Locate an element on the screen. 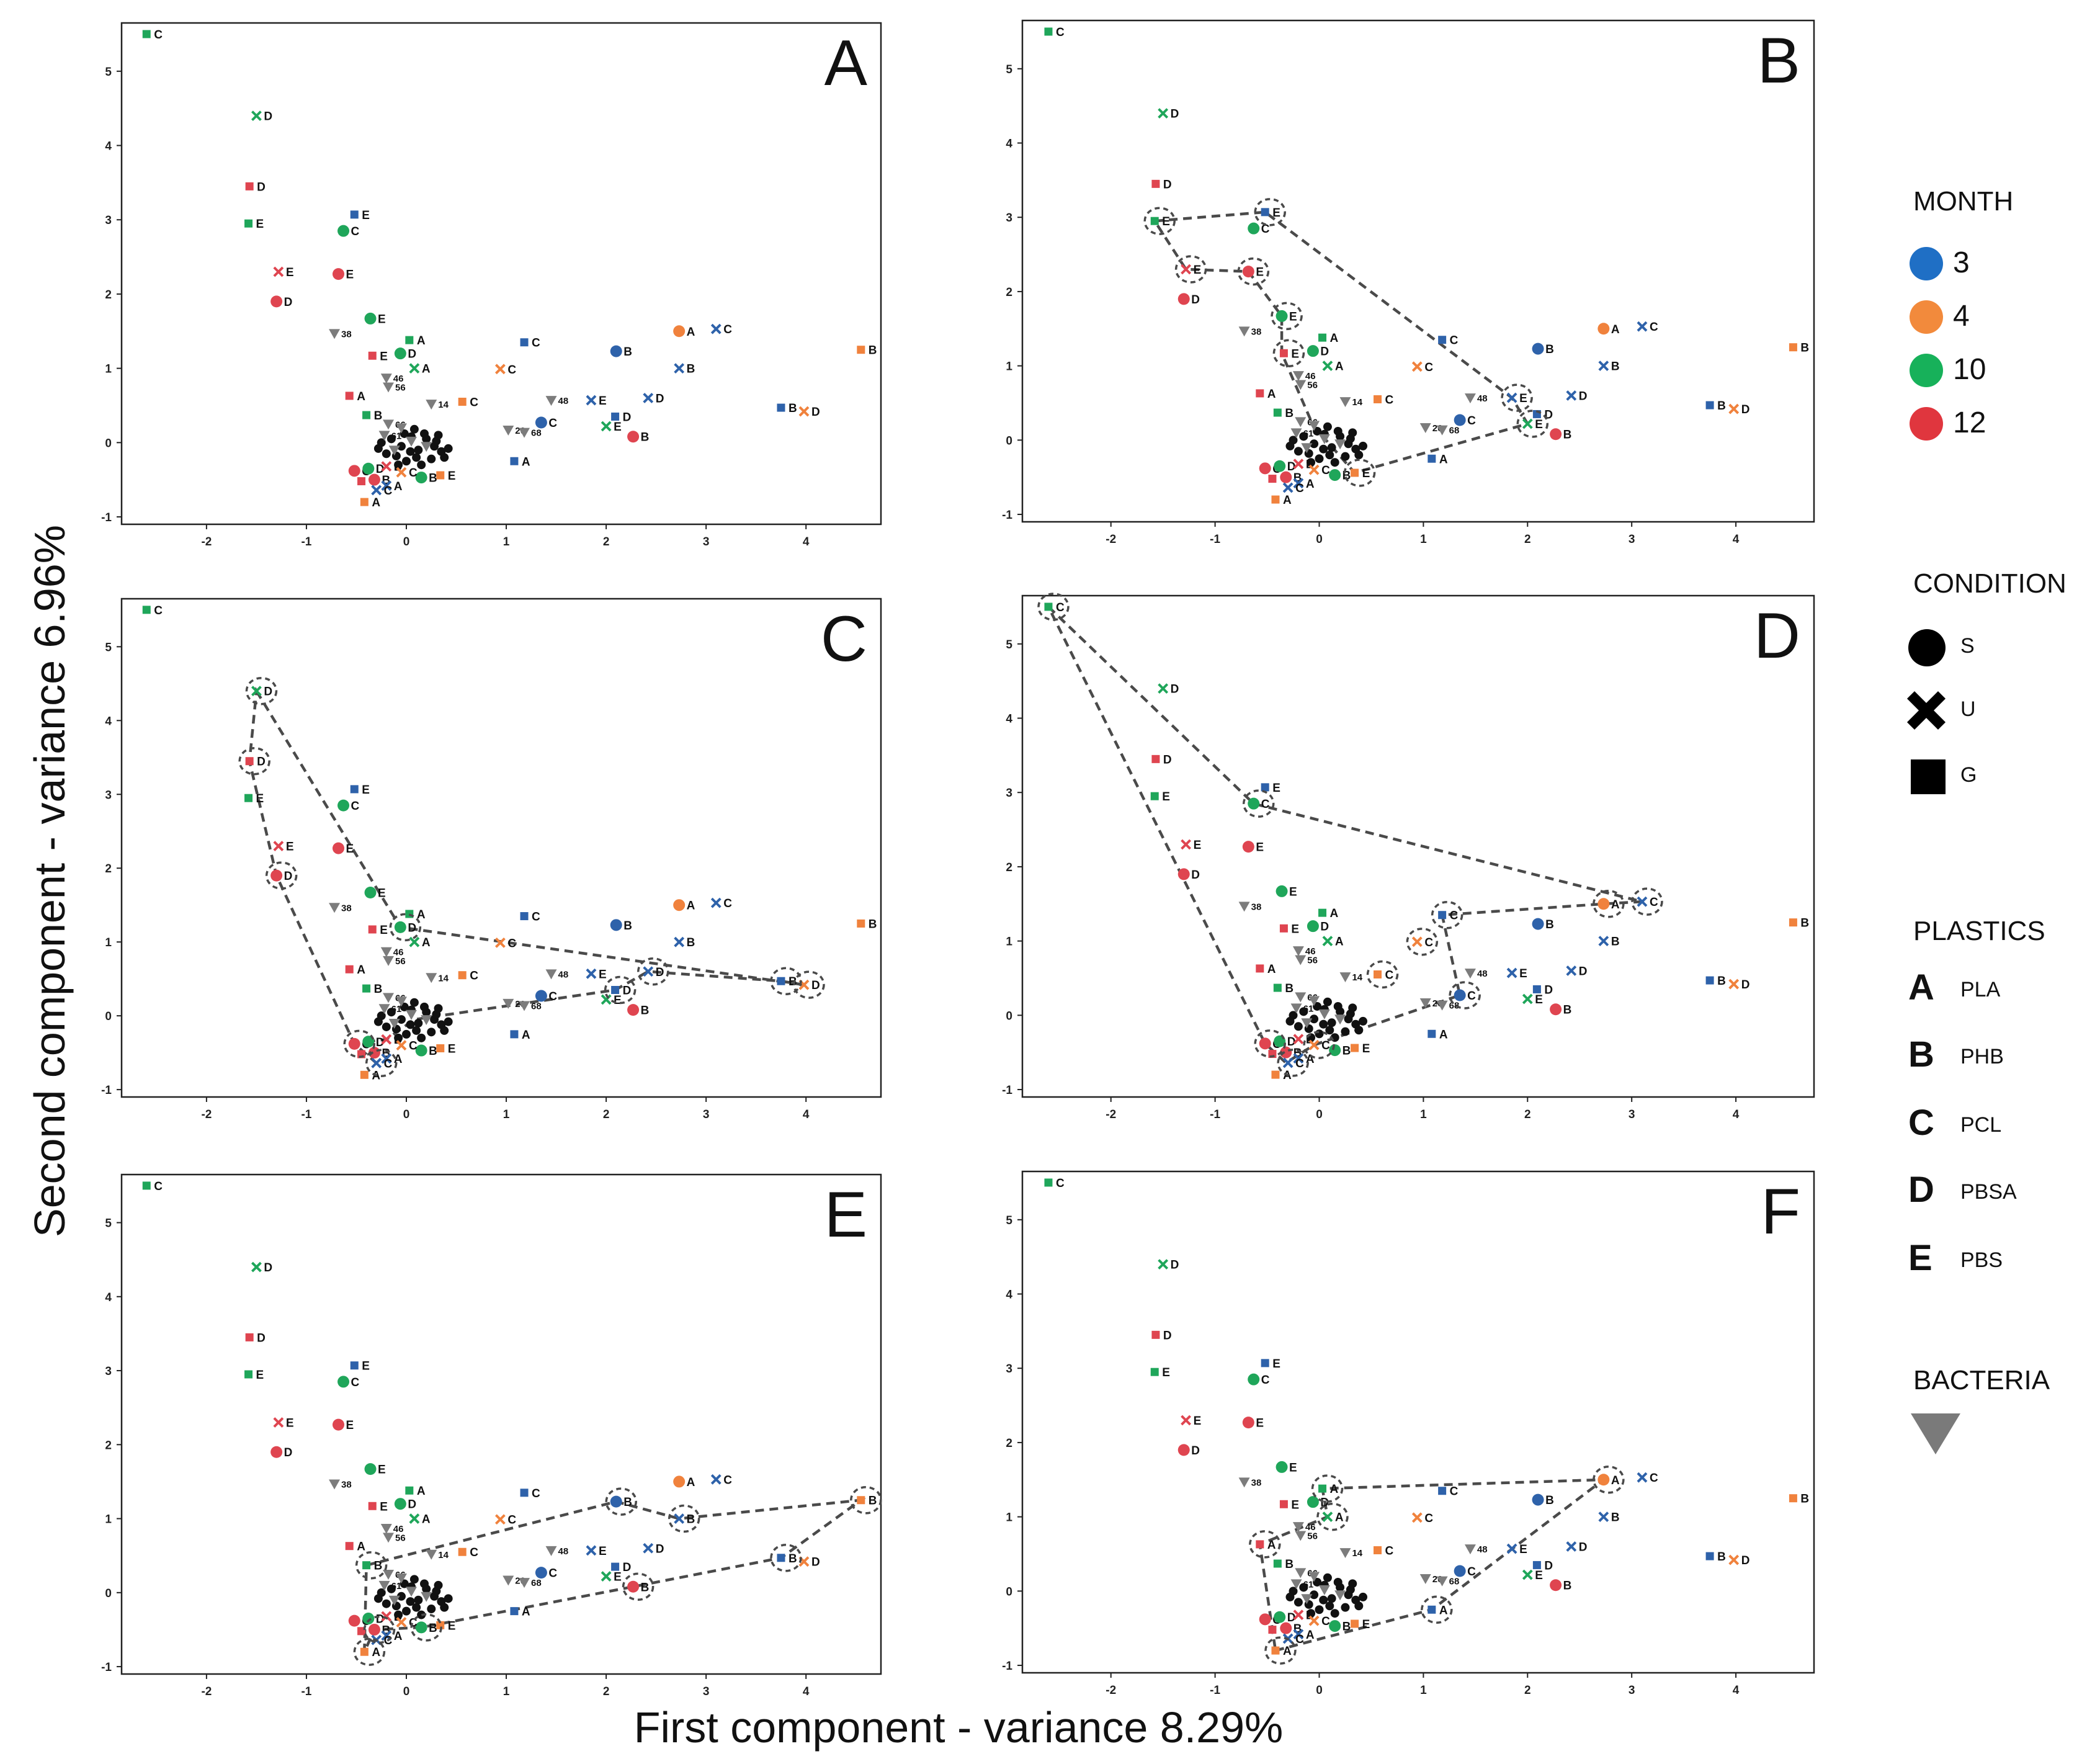  legend-plastic-pbsa: D PBSA is located at coordinates (1994, 1192).